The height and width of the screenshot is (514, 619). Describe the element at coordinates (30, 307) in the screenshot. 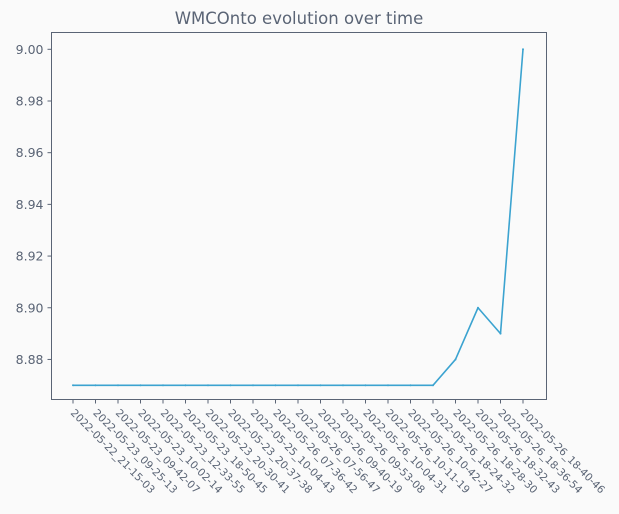

I see `y-tick-label: 8.90` at that location.